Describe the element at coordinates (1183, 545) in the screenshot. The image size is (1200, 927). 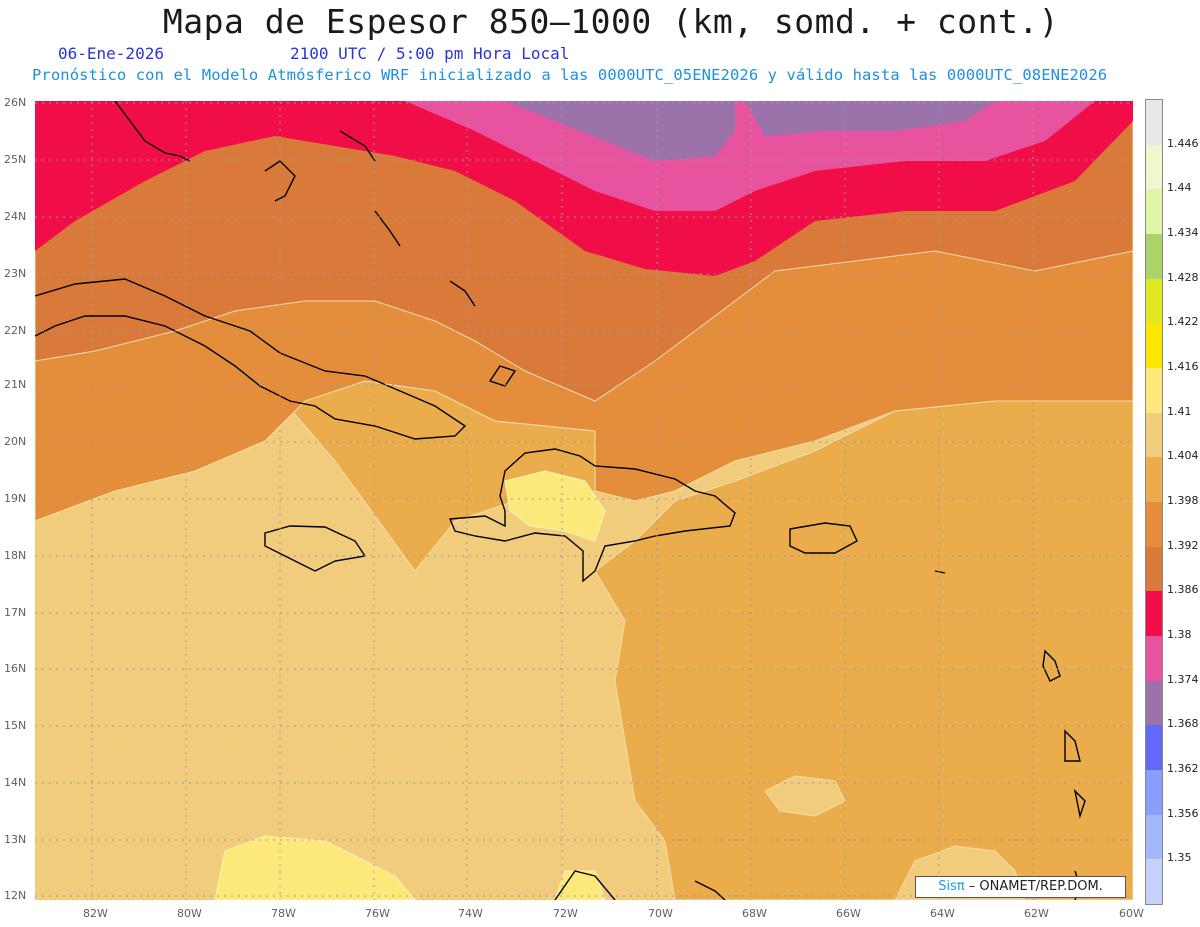
I see `legend-label: 1.392` at that location.